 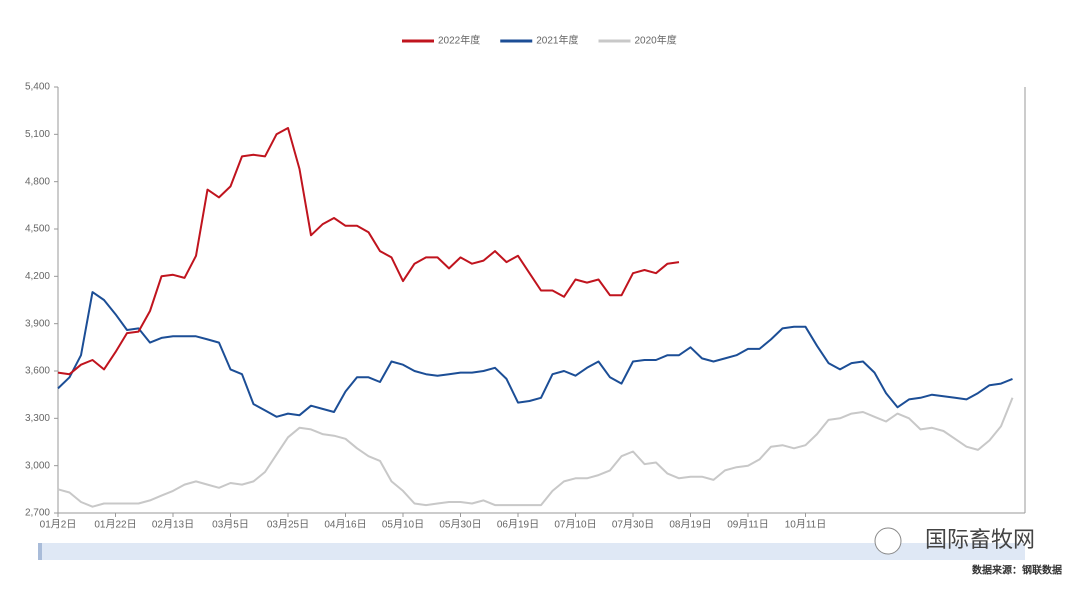 What do you see at coordinates (173, 525) in the screenshot?
I see `x-tick-label: 02月13日` at bounding box center [173, 525].